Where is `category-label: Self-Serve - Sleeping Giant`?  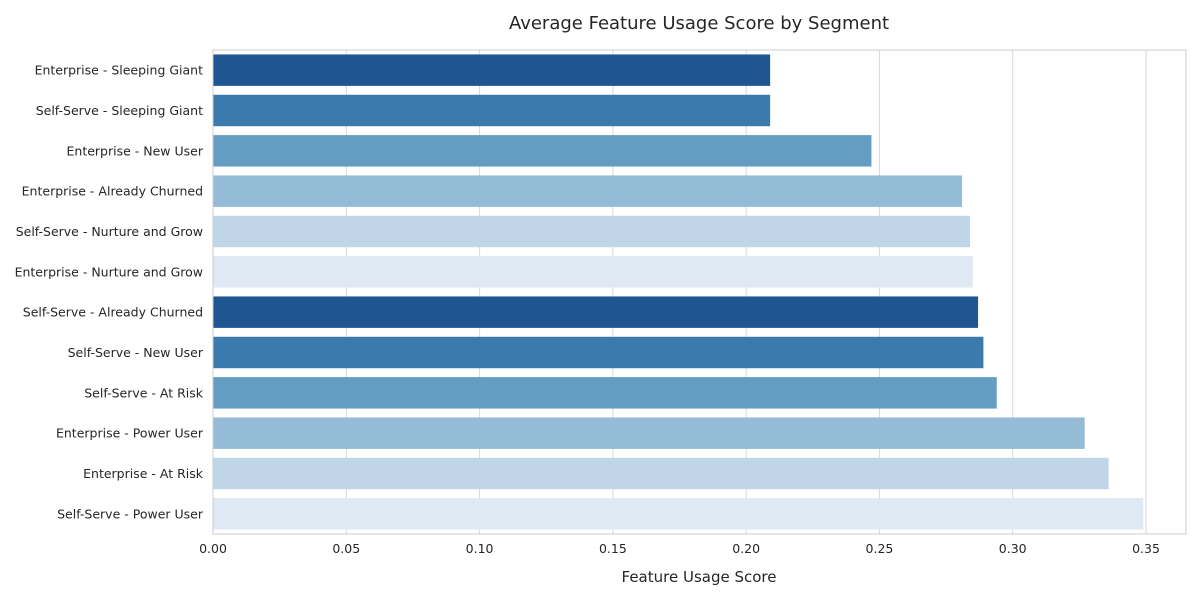 category-label: Self-Serve - Sleeping Giant is located at coordinates (119, 110).